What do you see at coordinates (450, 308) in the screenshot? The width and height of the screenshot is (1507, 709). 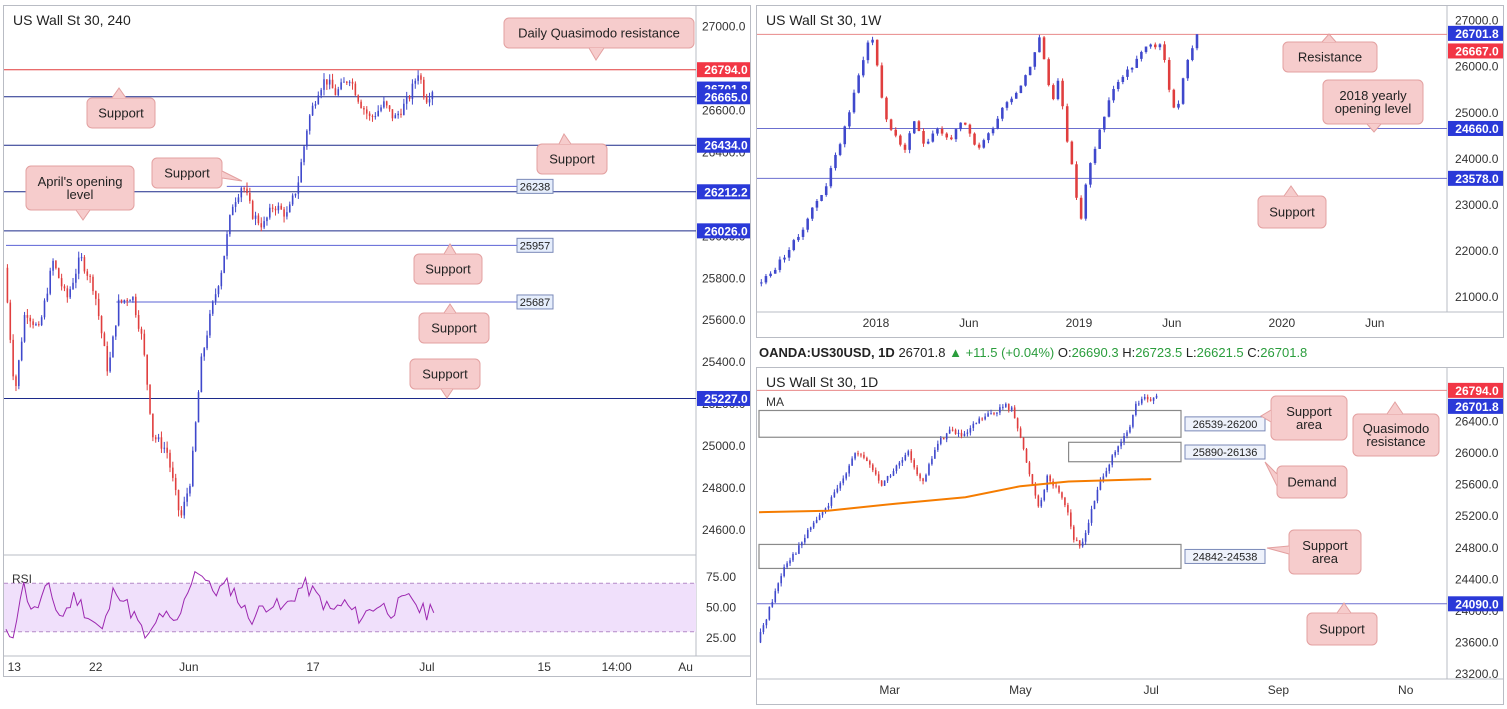 I see `callout-support-e-pointer` at bounding box center [450, 308].